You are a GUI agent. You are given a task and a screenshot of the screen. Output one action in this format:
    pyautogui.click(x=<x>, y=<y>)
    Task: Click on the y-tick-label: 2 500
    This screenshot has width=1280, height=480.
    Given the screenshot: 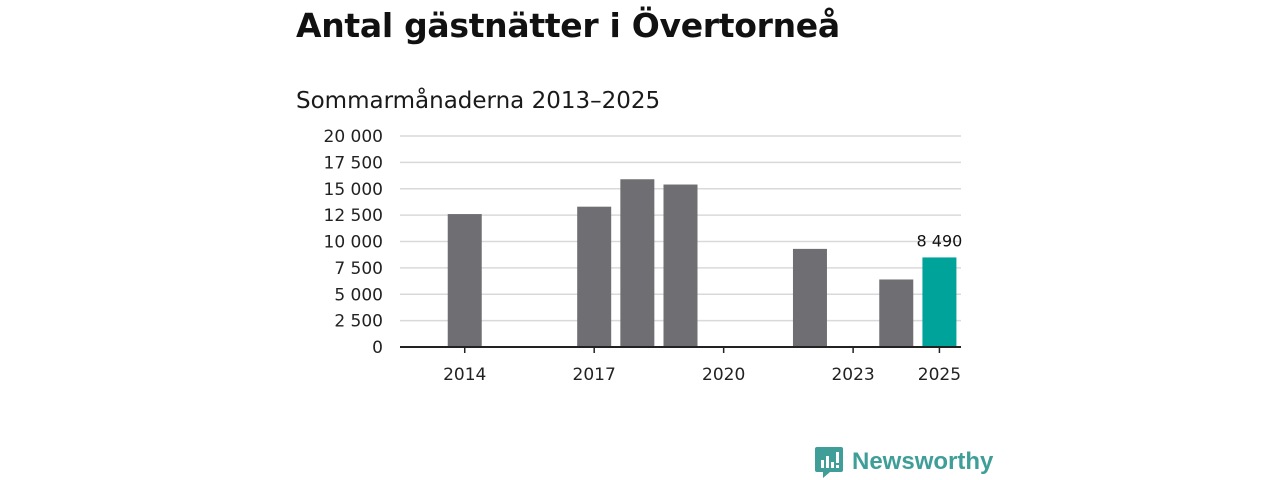 What is the action you would take?
    pyautogui.click(x=358, y=322)
    